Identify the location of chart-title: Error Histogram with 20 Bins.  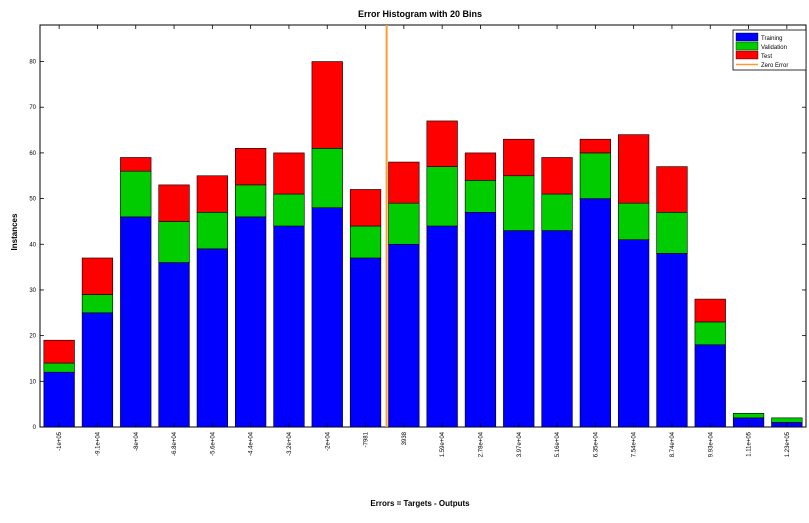
(420, 14).